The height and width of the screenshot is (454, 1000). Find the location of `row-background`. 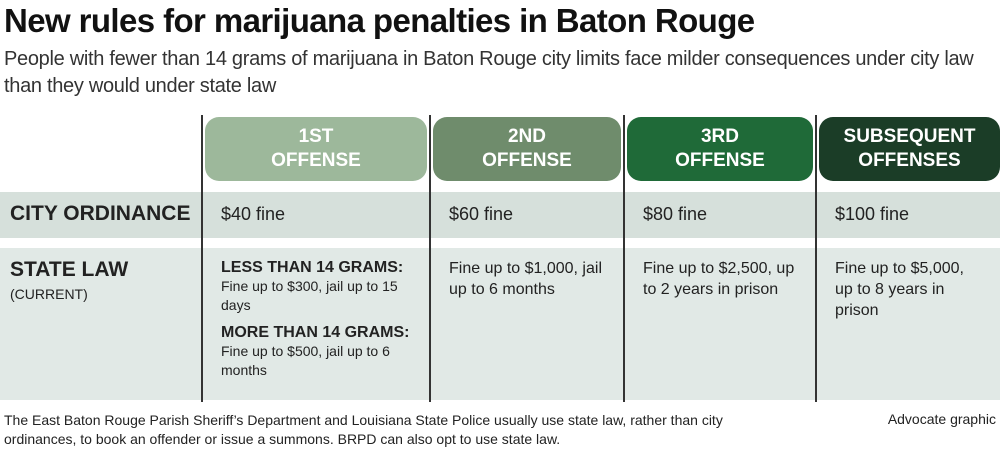

row-background is located at coordinates (500, 215).